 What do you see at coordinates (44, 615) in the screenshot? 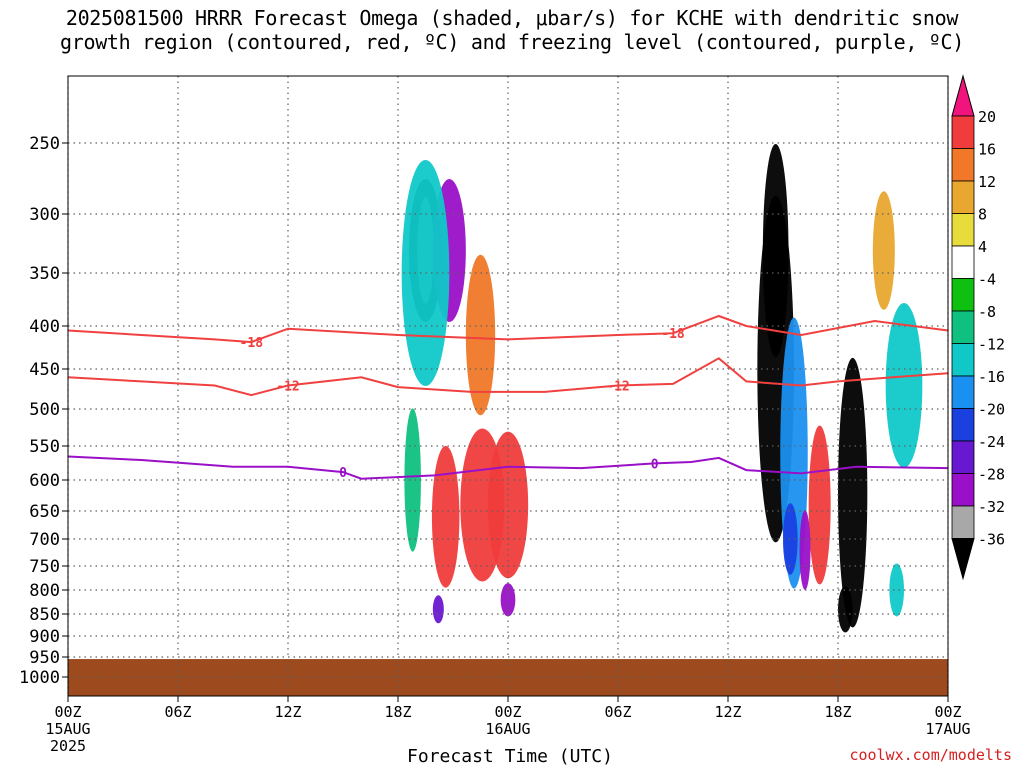
I see `ytick-label-850: 850` at bounding box center [44, 615].